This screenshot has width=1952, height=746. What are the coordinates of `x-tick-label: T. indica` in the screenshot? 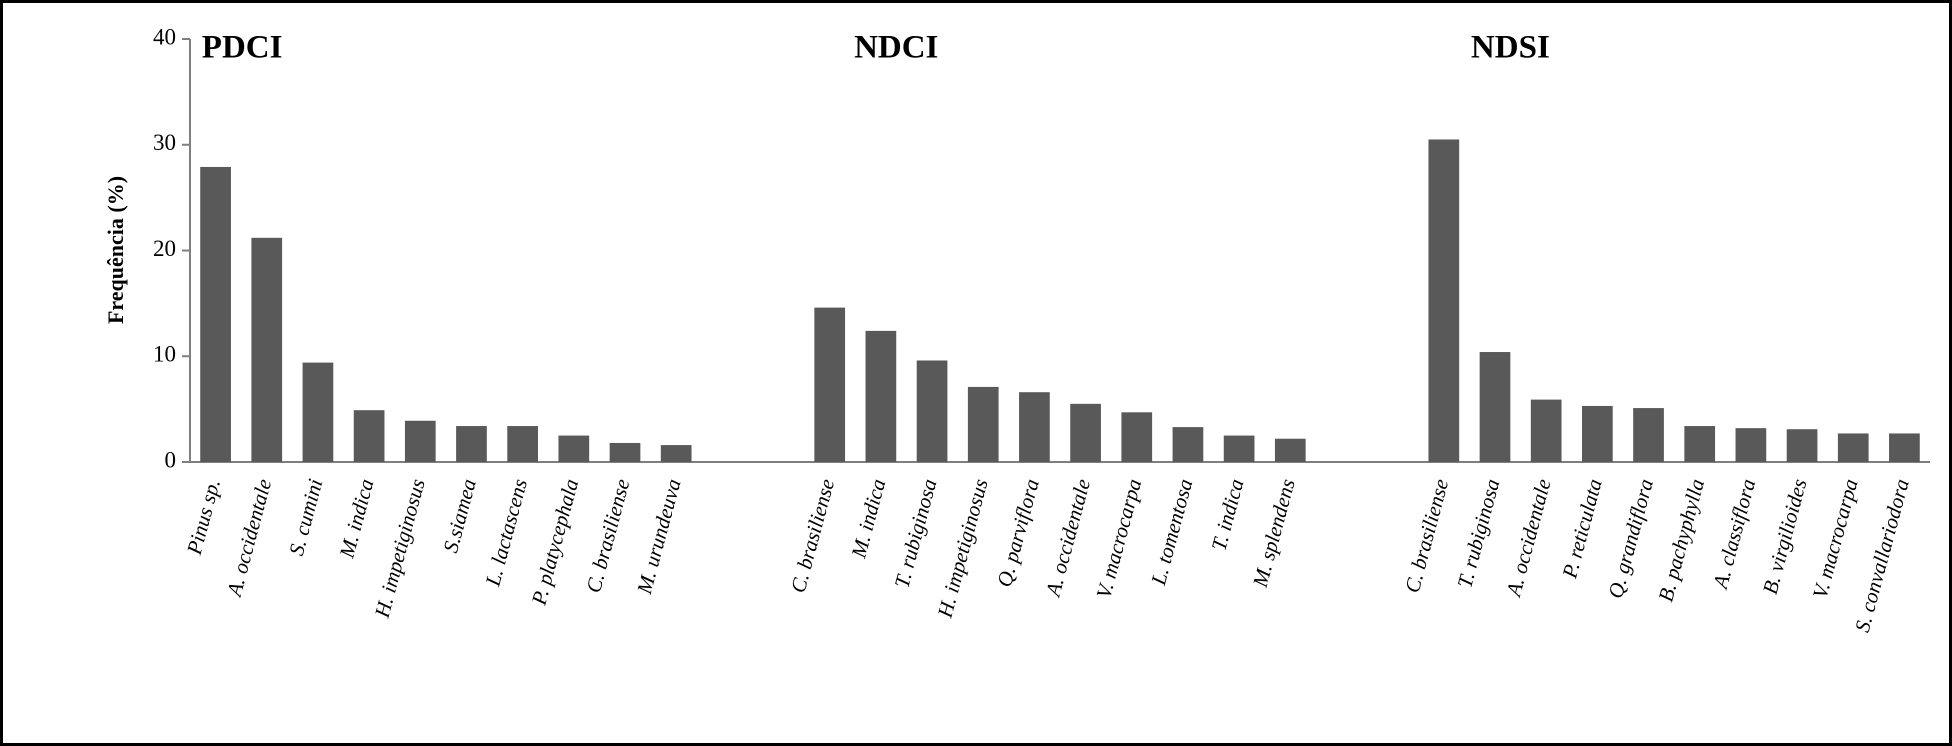 It's located at (1227, 514).